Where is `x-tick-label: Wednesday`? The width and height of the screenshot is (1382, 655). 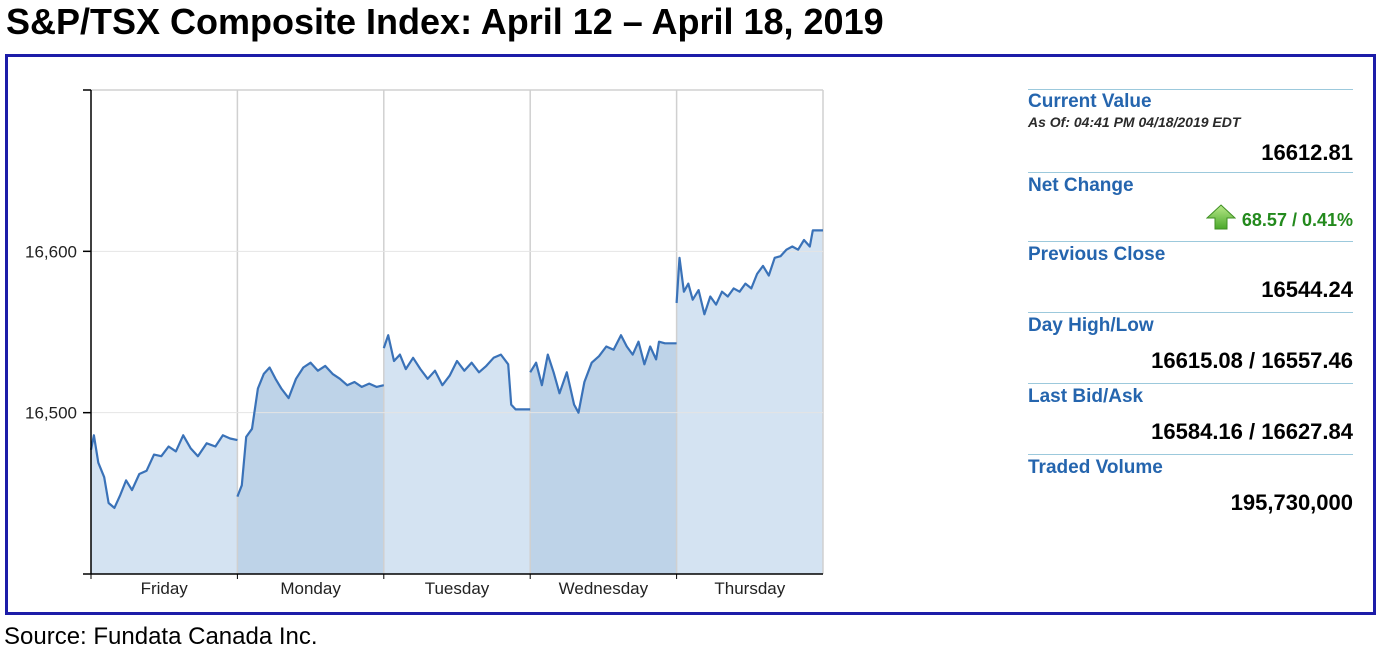
x-tick-label: Wednesday is located at coordinates (604, 588).